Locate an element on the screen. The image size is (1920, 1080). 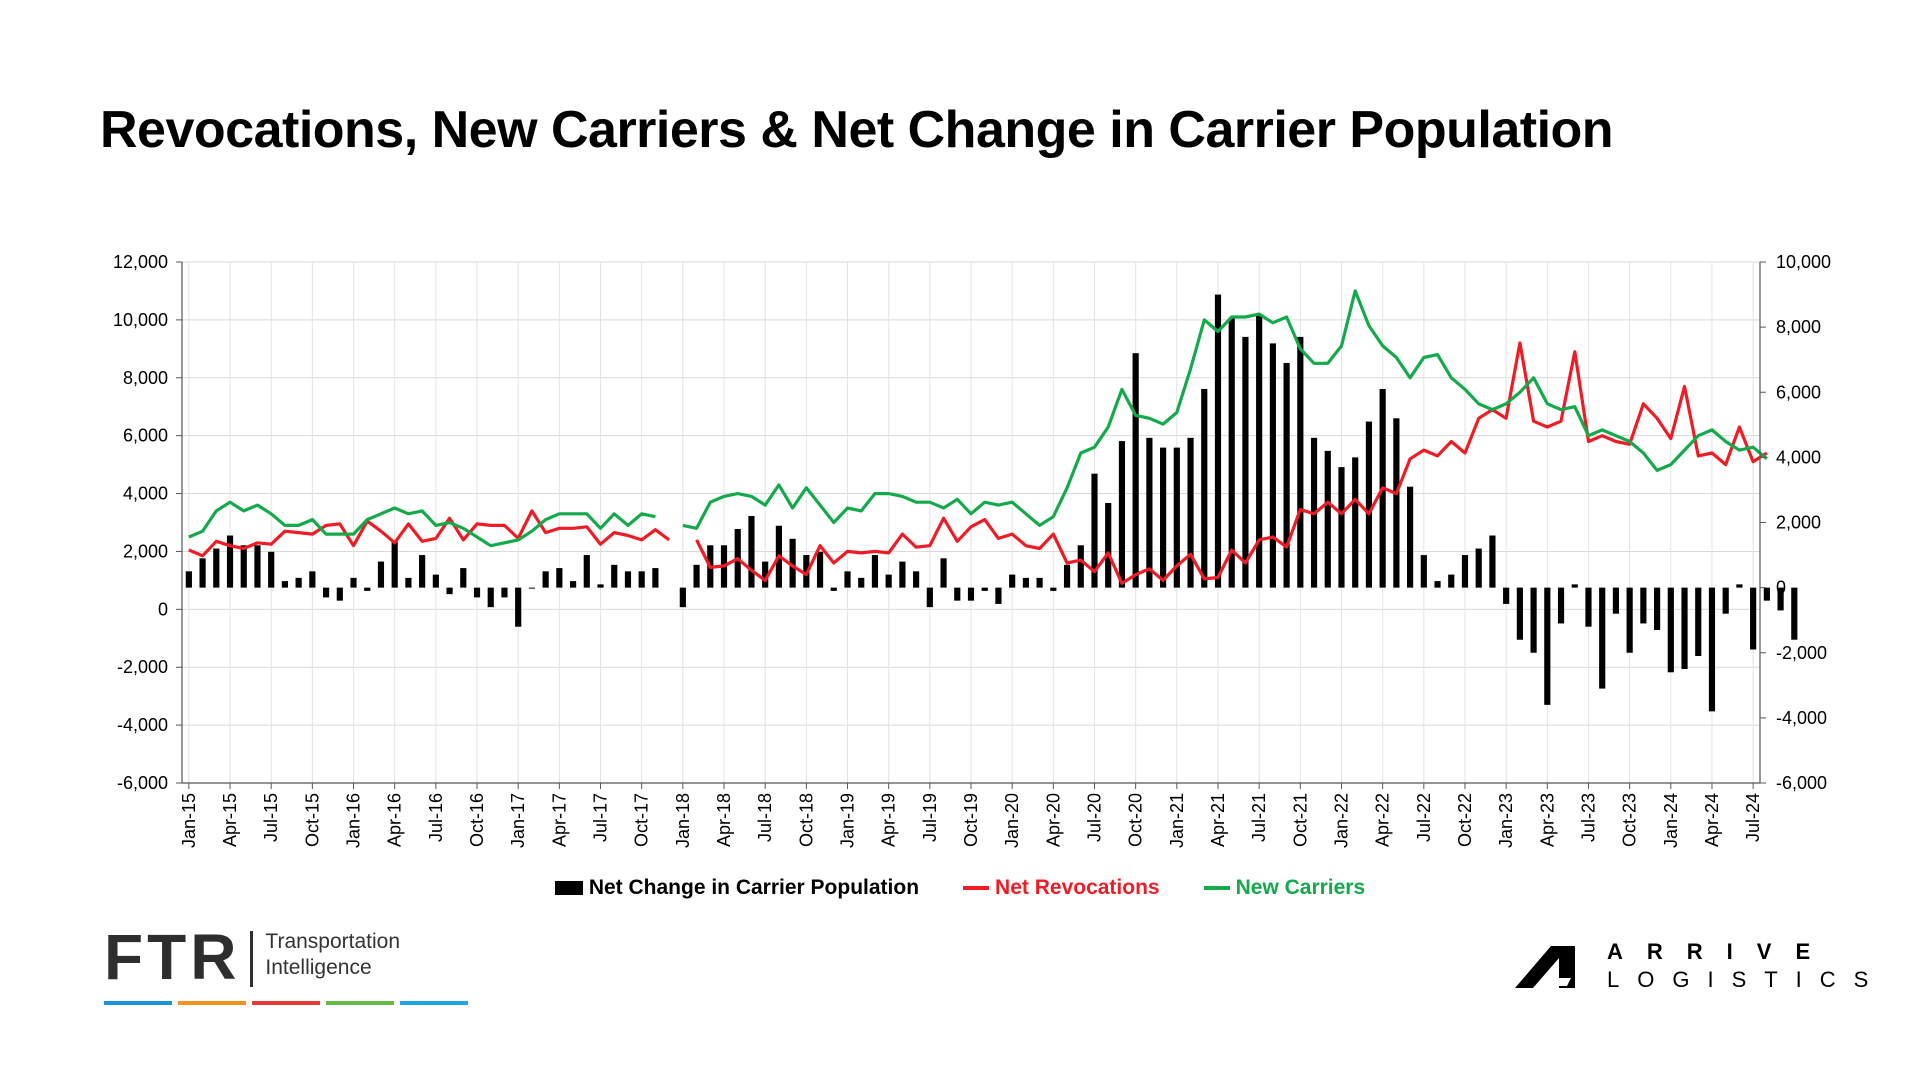
x-tick-label: Jul-23 is located at coordinates (1588, 817).